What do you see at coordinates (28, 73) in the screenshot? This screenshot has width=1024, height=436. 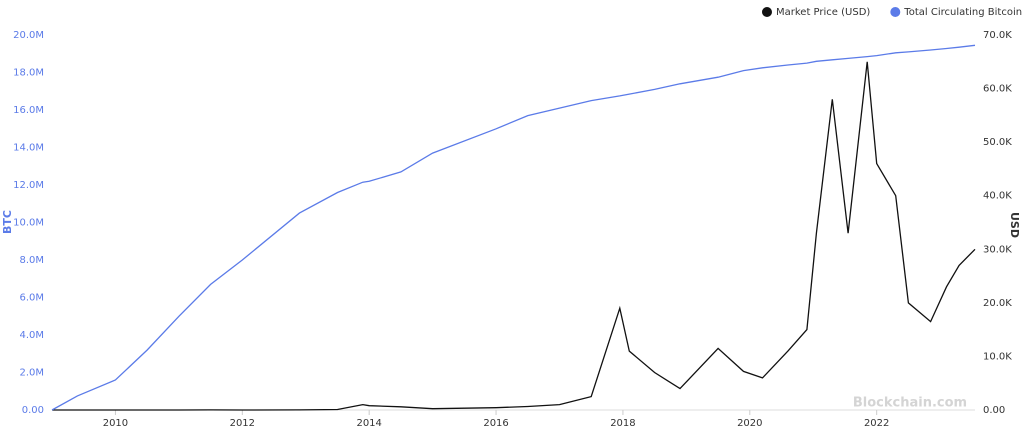 I see `y-tick-label: 18.0M` at bounding box center [28, 73].